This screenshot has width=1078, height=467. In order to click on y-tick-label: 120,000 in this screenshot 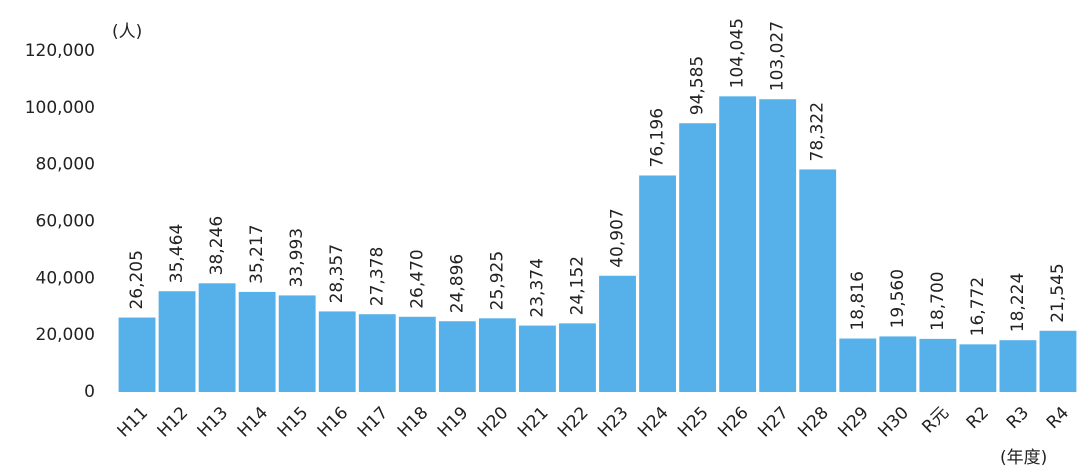, I will do `click(60, 51)`.